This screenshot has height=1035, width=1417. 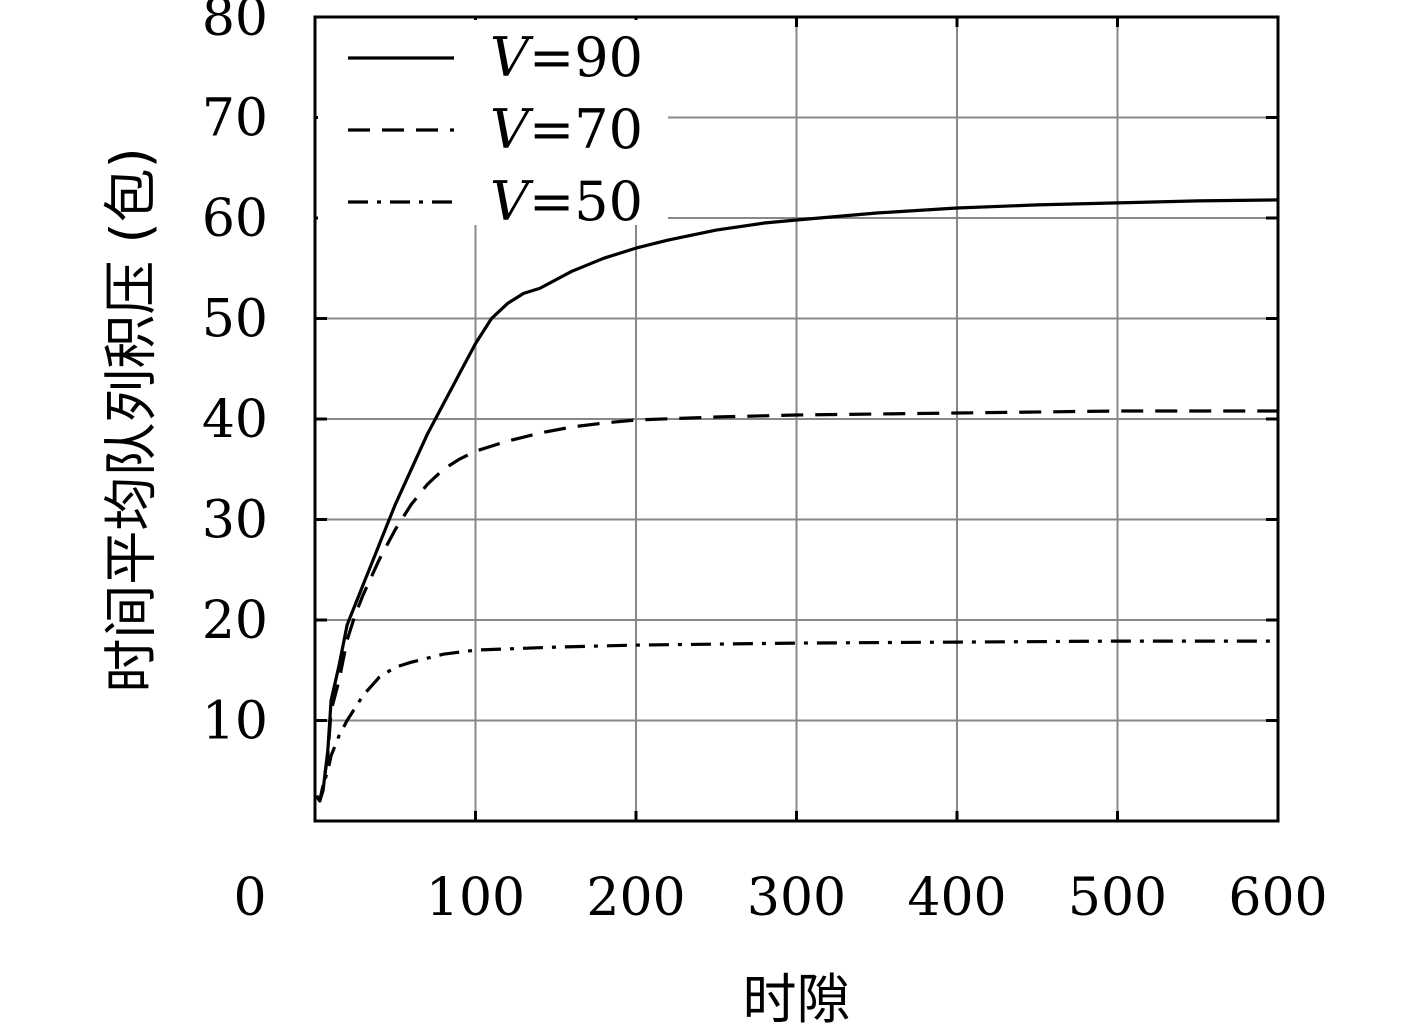 I want to click on x-axis-label: 时隙, so click(x=797, y=999).